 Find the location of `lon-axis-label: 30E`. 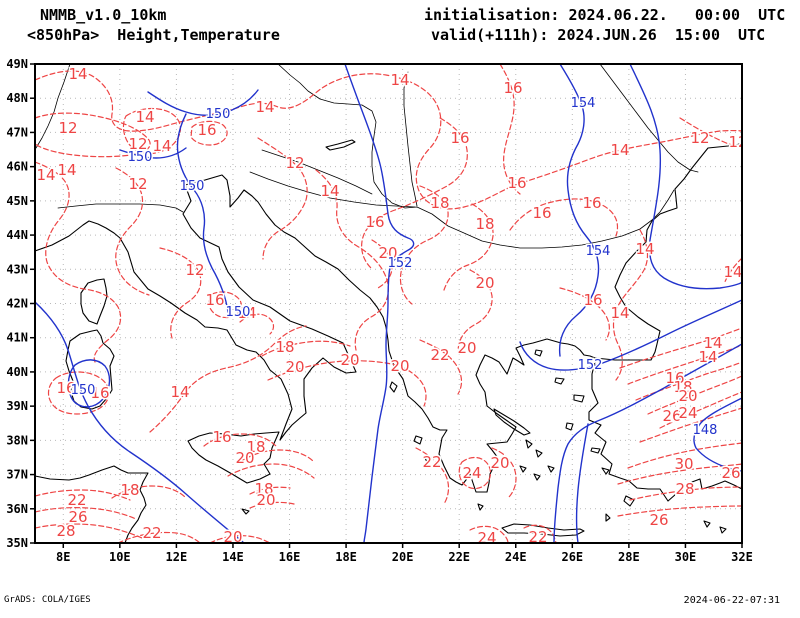

lon-axis-label: 30E is located at coordinates (686, 557).